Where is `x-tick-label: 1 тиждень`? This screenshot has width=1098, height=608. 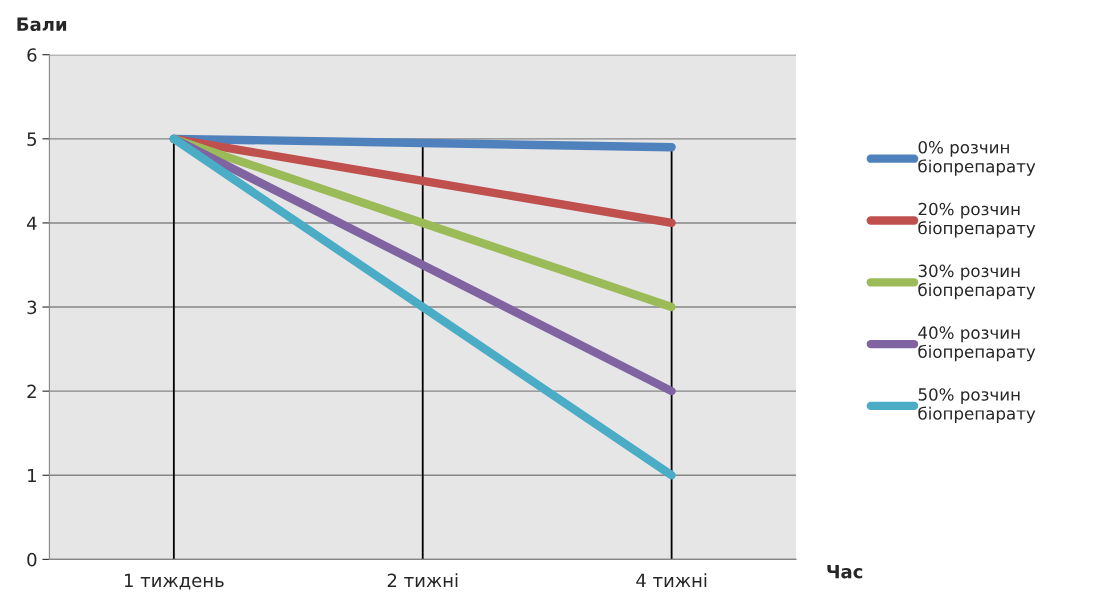
x-tick-label: 1 тиждень is located at coordinates (174, 581).